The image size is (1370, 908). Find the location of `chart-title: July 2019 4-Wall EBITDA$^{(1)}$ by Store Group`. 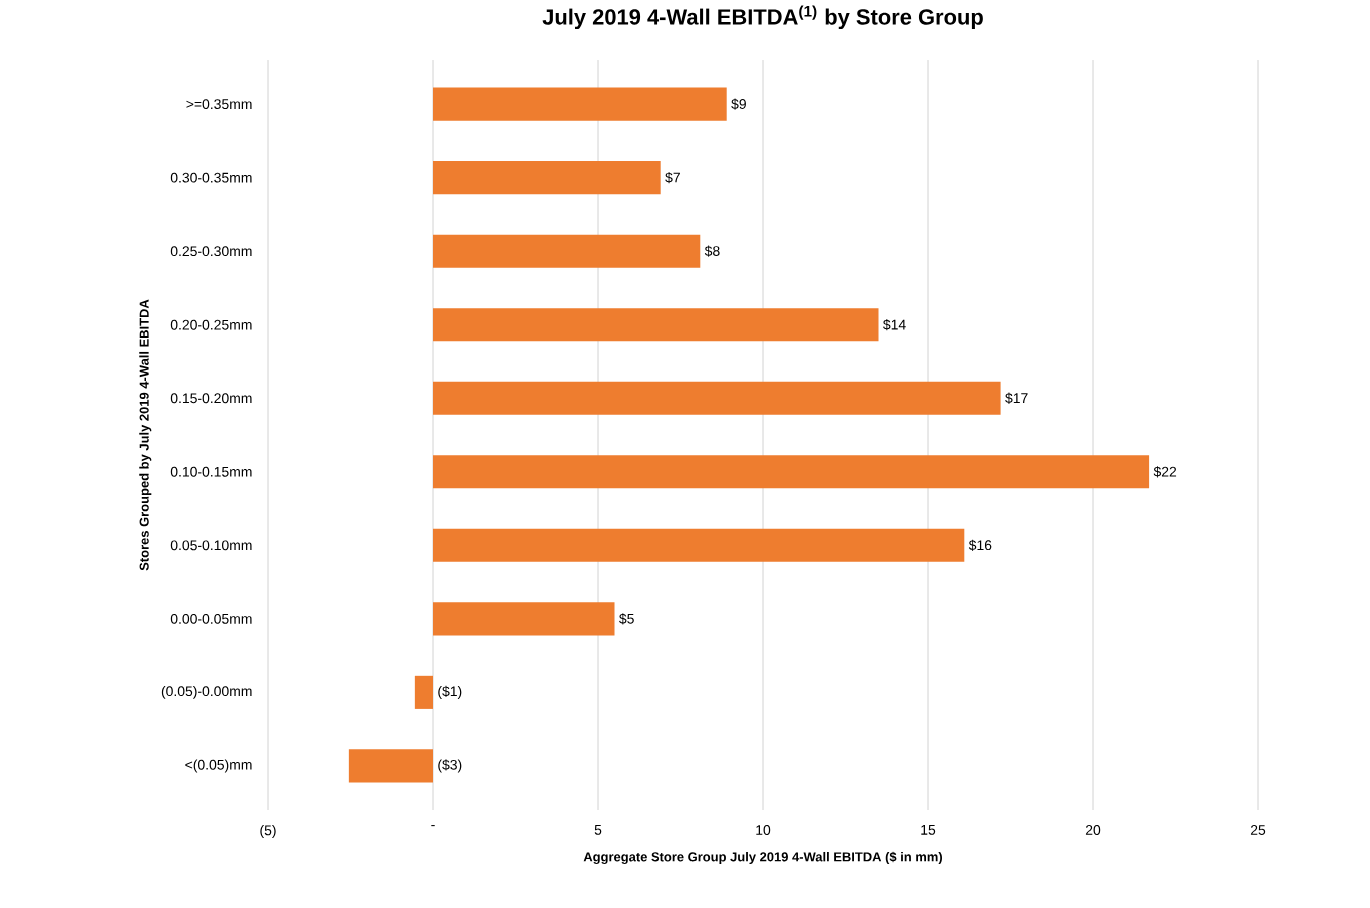

chart-title: July 2019 4-Wall EBITDA$^{(1)}$ by Store Group is located at coordinates (762, 17).